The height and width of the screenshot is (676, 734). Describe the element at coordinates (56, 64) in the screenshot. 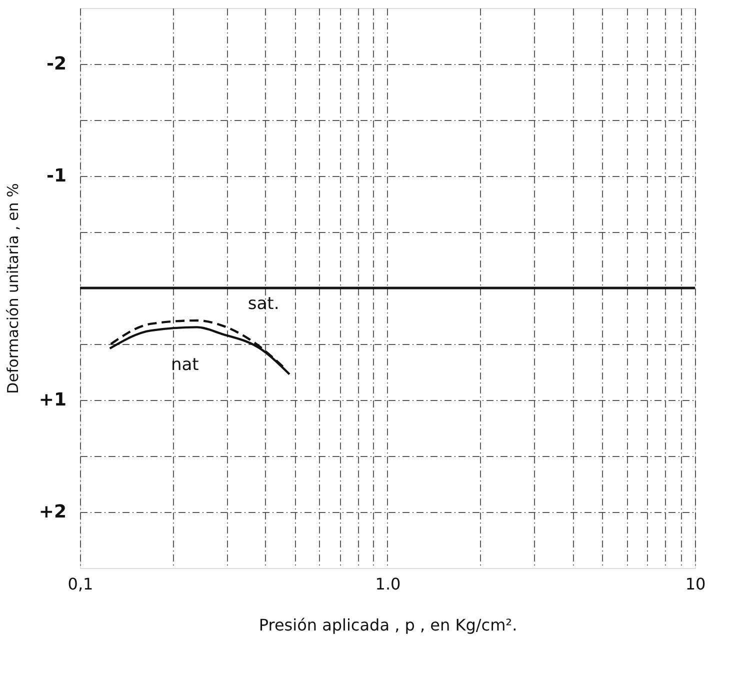

I see `y-tick-label: -2` at that location.